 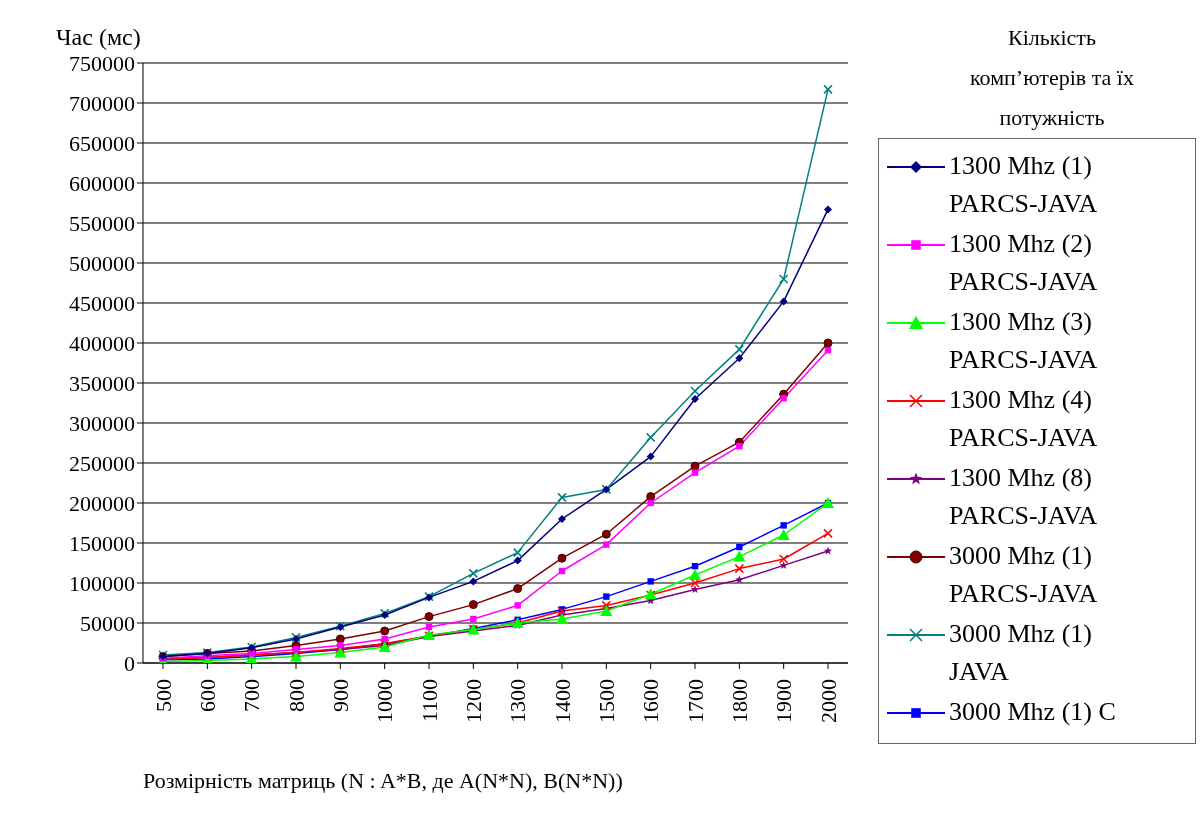 What do you see at coordinates (1024, 575) in the screenshot?
I see `legend-label: 3000 Mhz (1) PARCS-JAVA` at bounding box center [1024, 575].